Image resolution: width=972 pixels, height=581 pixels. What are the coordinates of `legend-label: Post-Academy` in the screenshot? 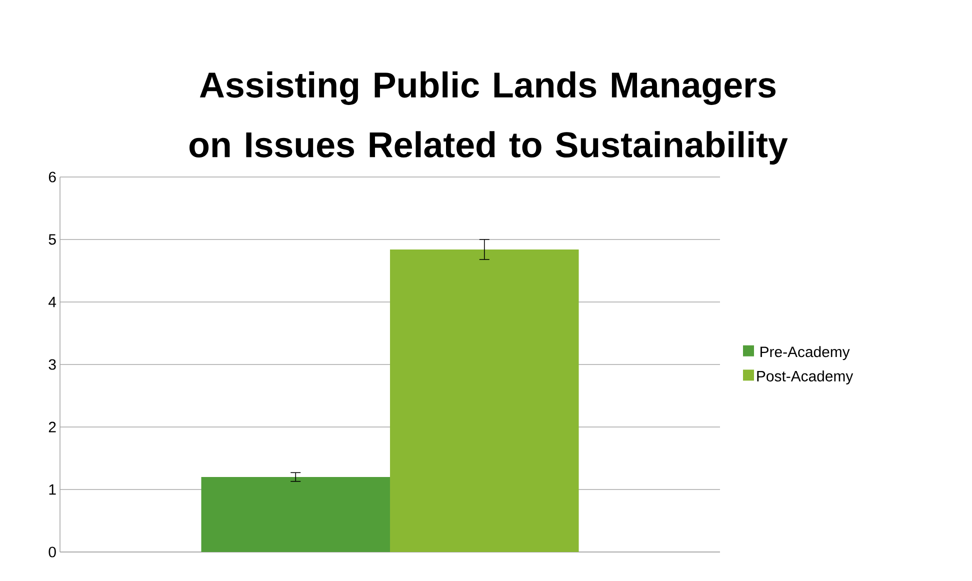 It's located at (805, 377).